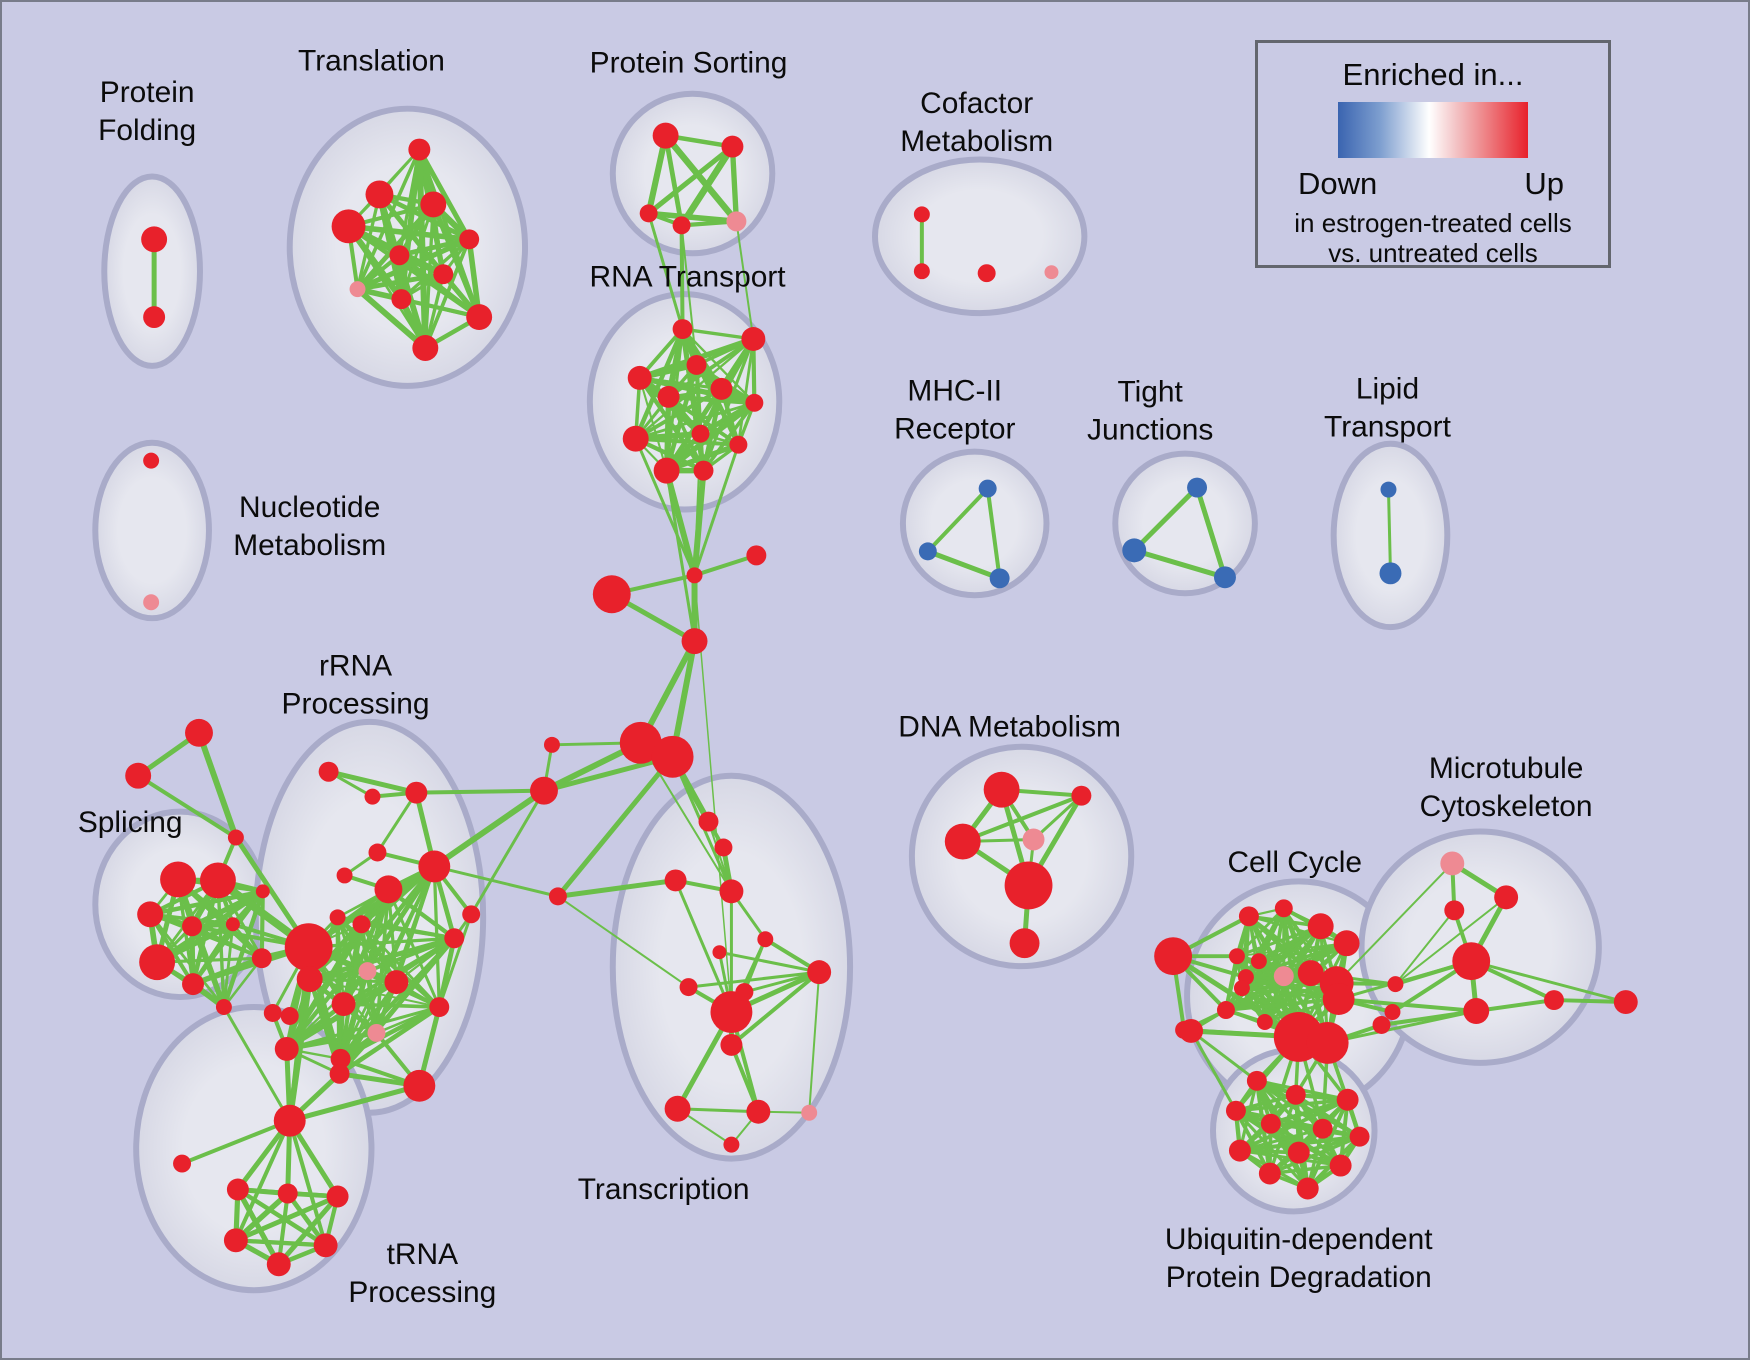 Image resolution: width=1750 pixels, height=1360 pixels. I want to click on node-C19, so click(1392, 1012).